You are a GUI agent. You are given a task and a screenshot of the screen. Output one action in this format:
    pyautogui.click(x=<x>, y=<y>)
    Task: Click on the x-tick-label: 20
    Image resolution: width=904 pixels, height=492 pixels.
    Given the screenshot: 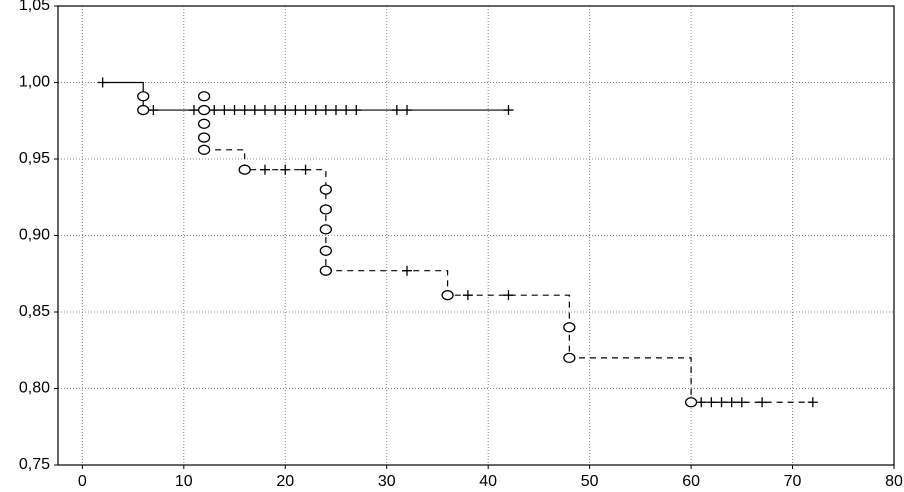 What is the action you would take?
    pyautogui.click(x=285, y=481)
    